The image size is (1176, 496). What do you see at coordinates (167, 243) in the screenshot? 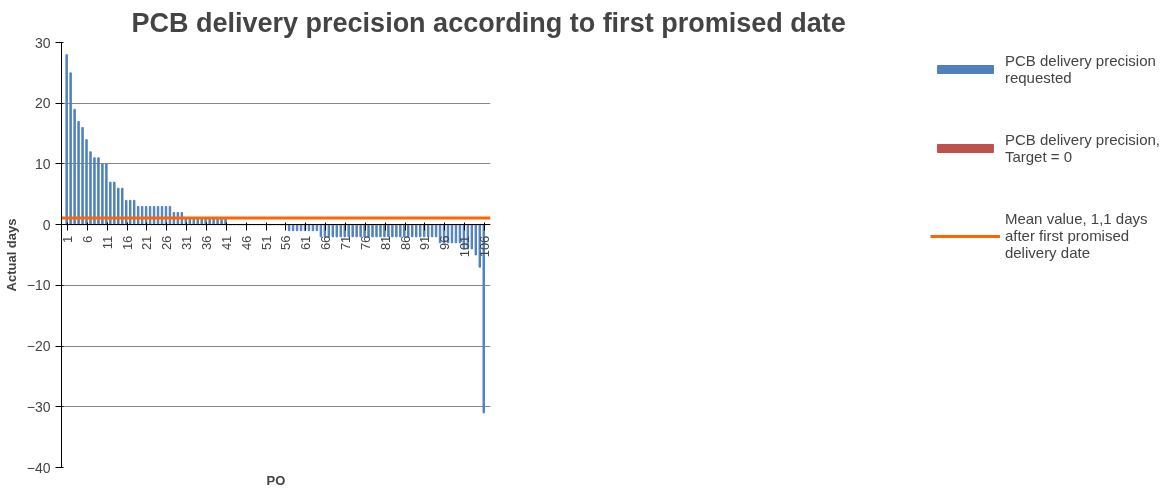
I see `x-tick-label: 26` at bounding box center [167, 243].